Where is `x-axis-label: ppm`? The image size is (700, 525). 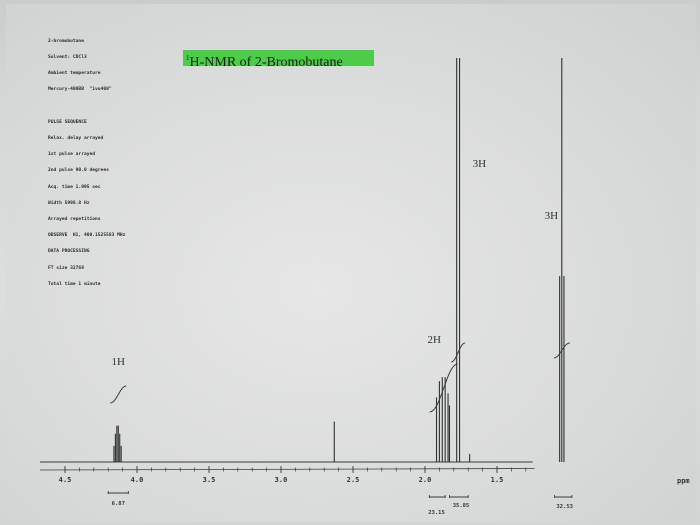 x-axis-label: ppm is located at coordinates (683, 481).